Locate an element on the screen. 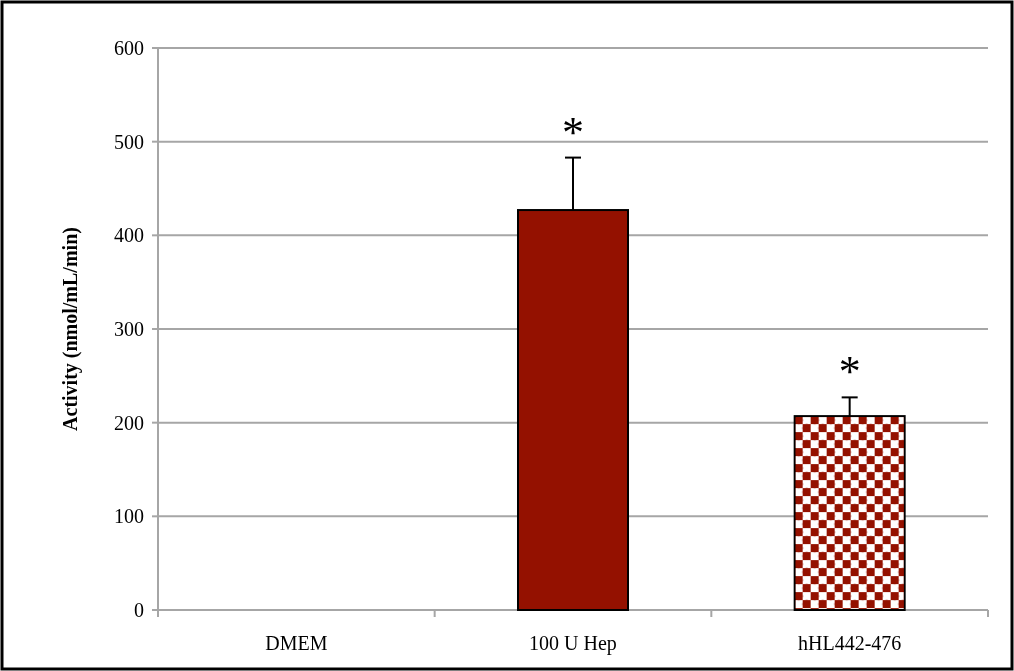 The image size is (1014, 671). x-tick-label: hHL442-476 is located at coordinates (850, 643).